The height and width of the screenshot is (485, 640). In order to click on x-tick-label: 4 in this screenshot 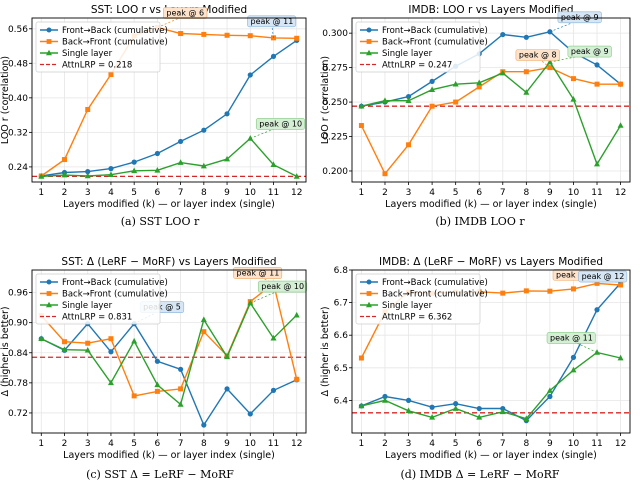, I will do `click(111, 193)`.